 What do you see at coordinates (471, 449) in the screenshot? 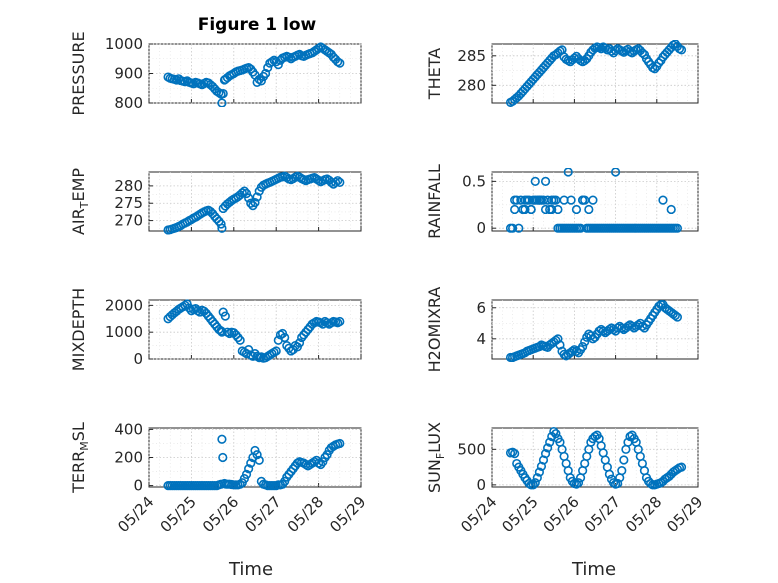
I see `y-tick-label: 500` at bounding box center [471, 449].